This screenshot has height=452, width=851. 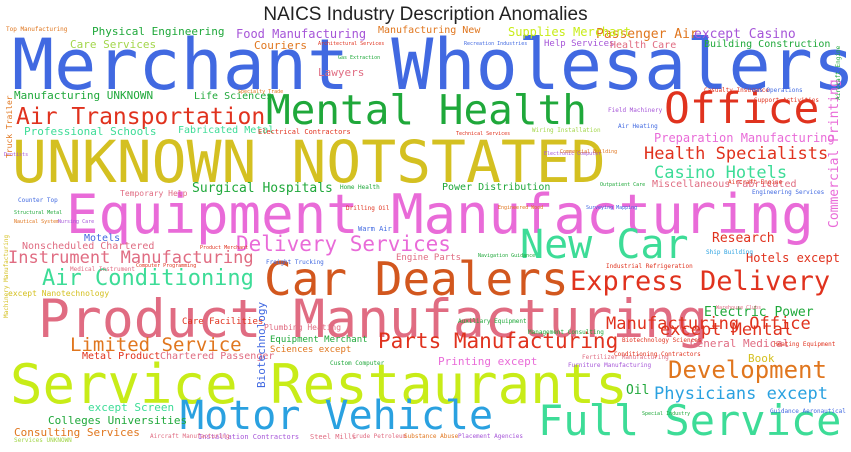 I want to click on word-placement-agencies: Placement Agencies, so click(x=491, y=436).